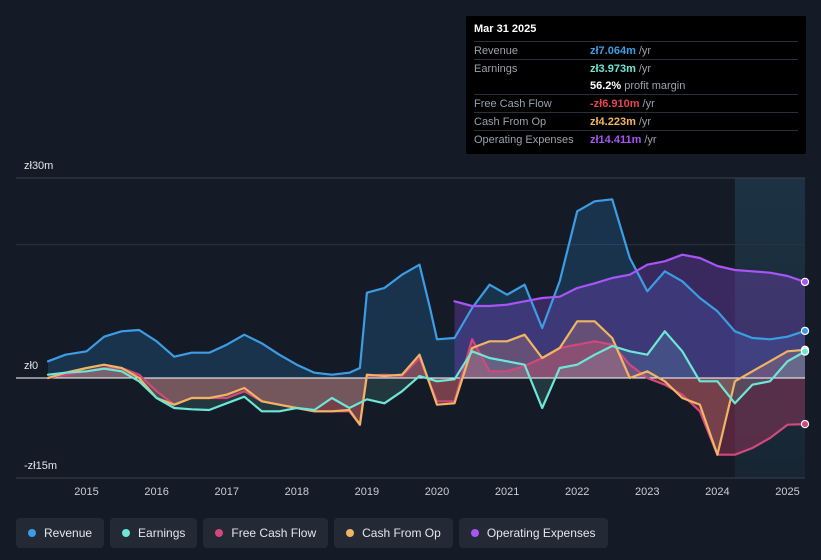 The width and height of the screenshot is (821, 560). Describe the element at coordinates (401, 533) in the screenshot. I see `legend-label: Cash From Op` at that location.